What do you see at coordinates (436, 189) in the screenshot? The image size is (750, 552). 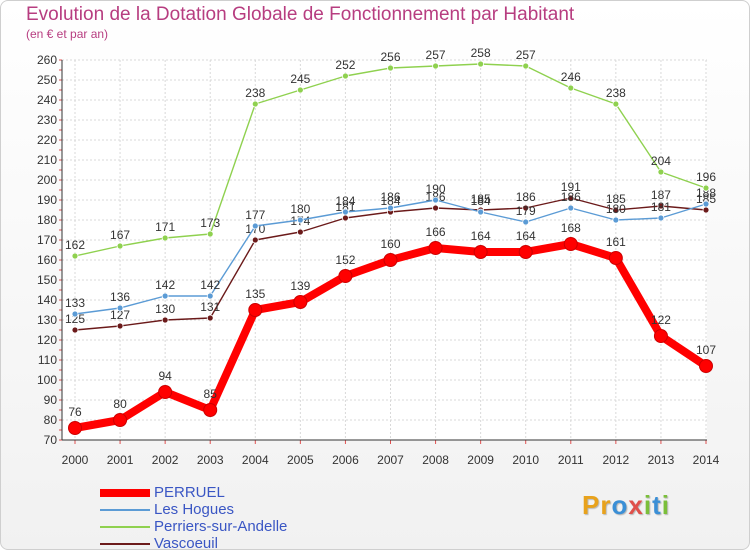 I see `data-label-les-hogues: 190` at bounding box center [436, 189].